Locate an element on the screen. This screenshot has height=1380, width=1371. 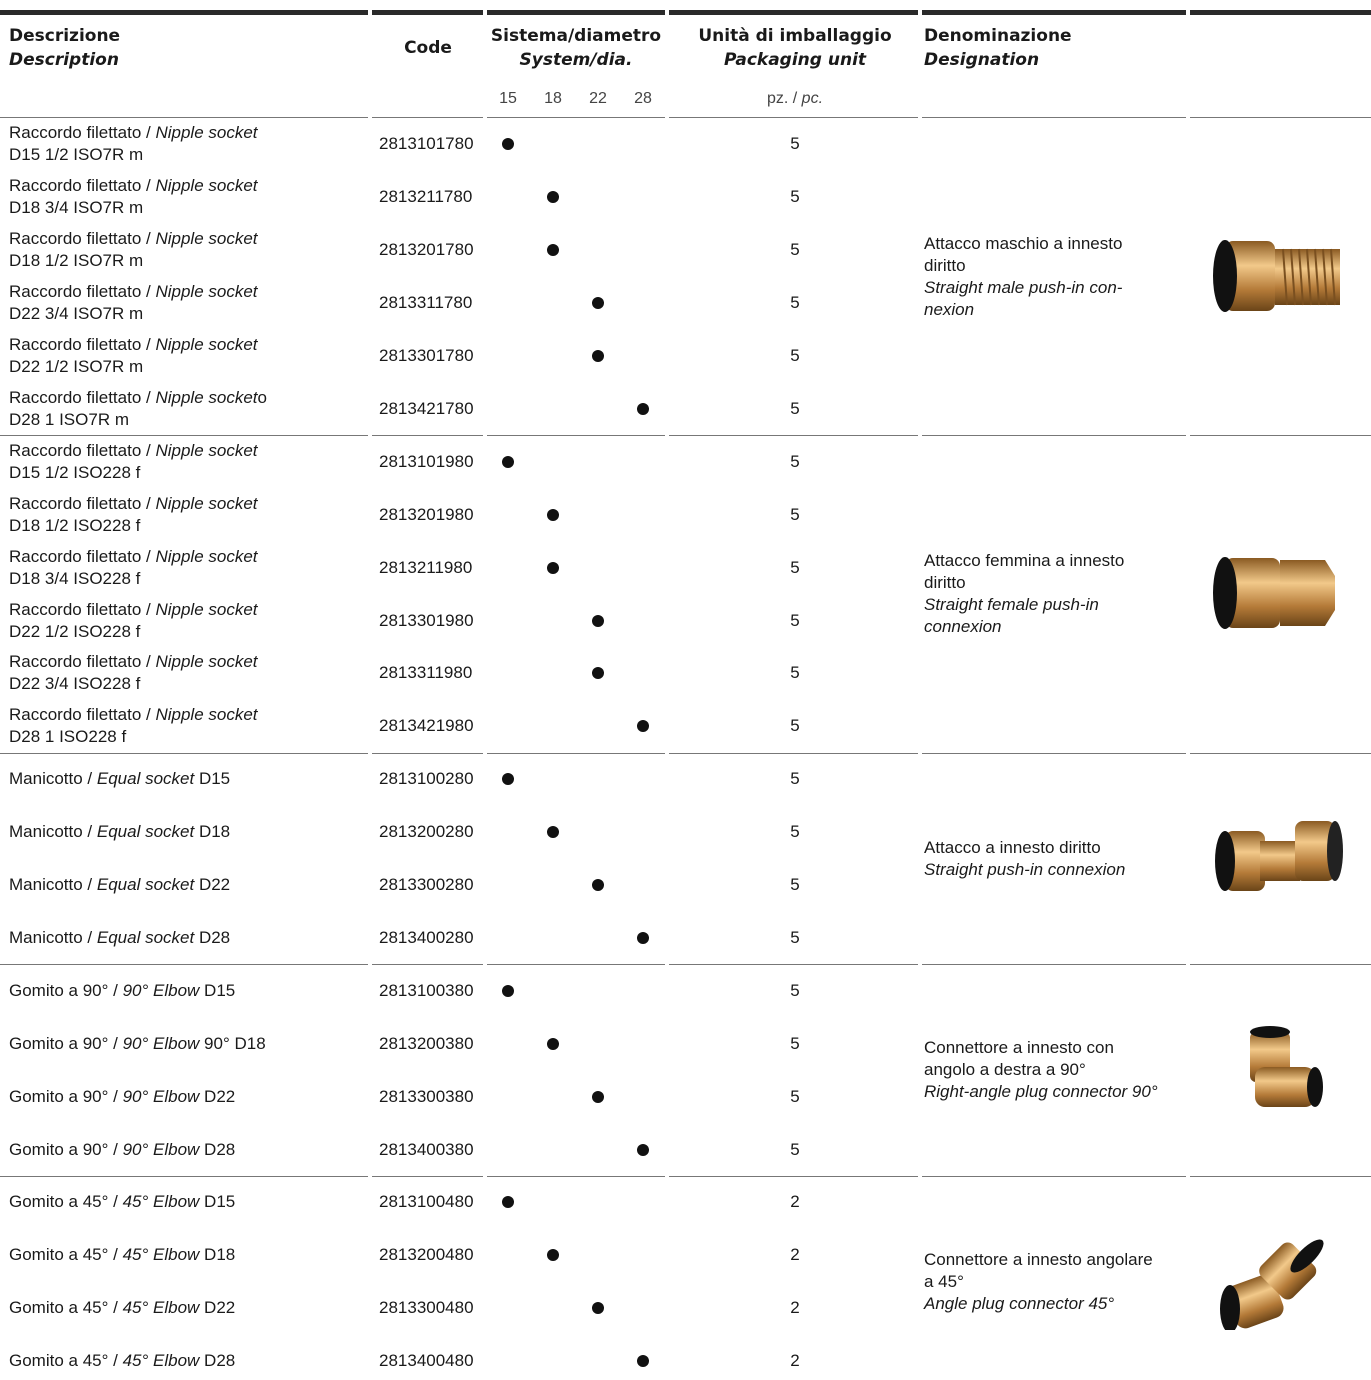
description: Gomito a 45° / 45° Elbow D18 is located at coordinates (122, 1255).